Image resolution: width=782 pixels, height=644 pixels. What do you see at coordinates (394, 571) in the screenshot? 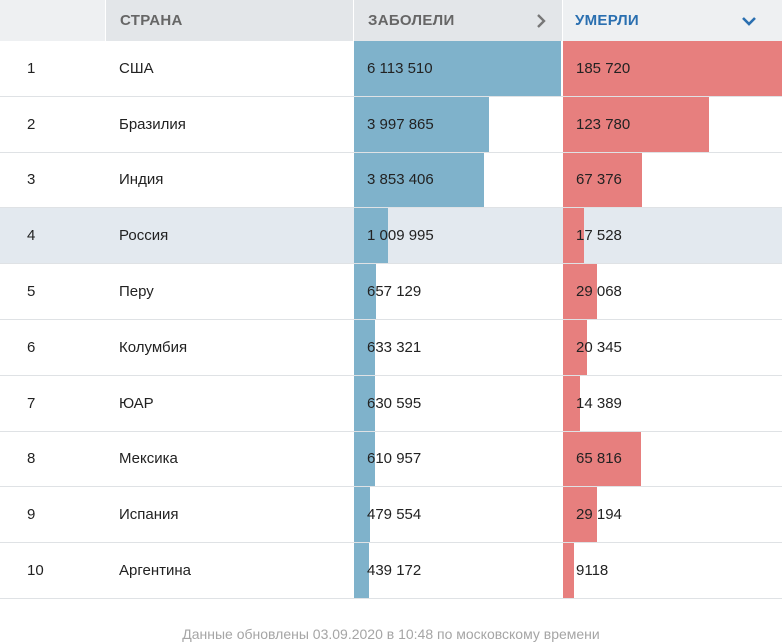
I see `cases-value: 439 172` at bounding box center [394, 571].